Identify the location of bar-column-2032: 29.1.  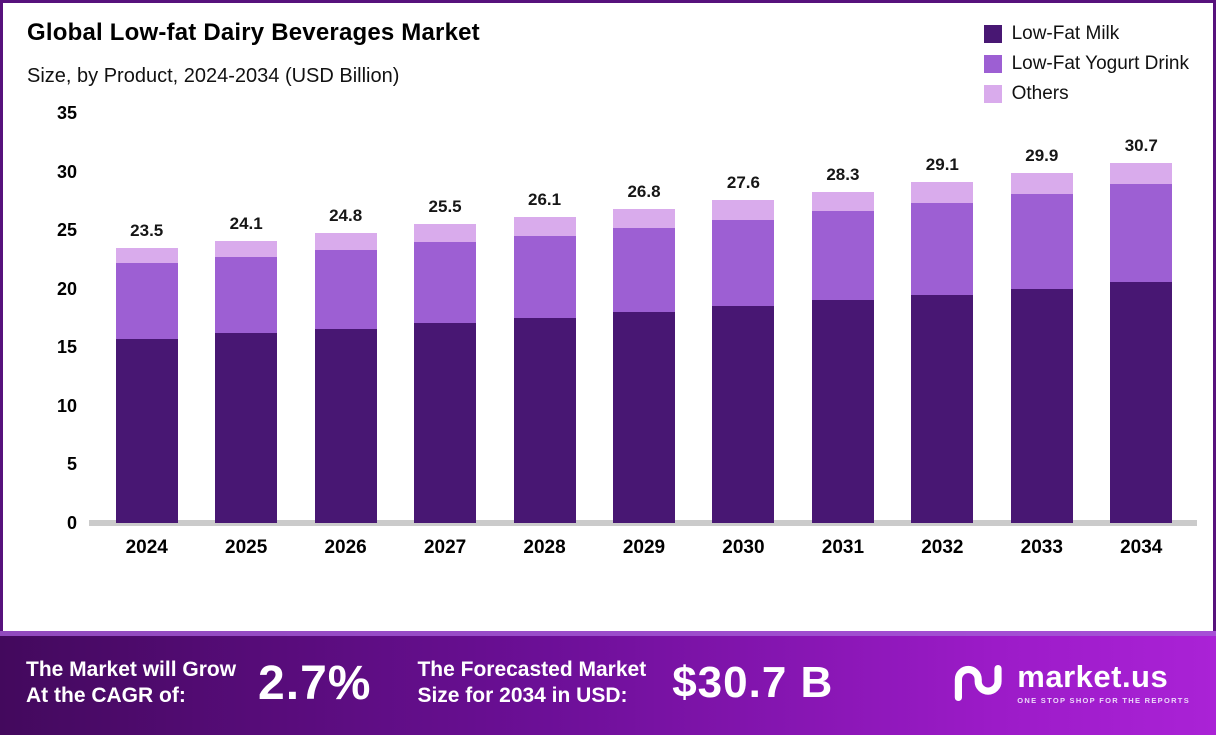
(942, 339).